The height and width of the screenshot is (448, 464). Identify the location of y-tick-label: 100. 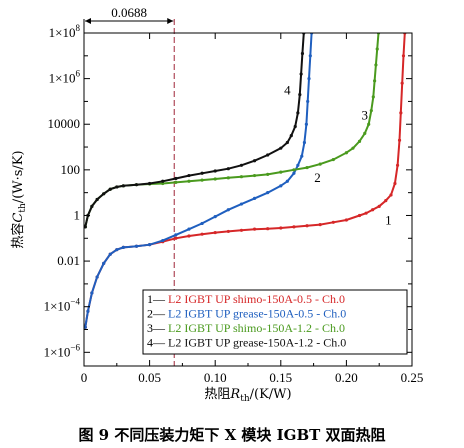
(71, 169).